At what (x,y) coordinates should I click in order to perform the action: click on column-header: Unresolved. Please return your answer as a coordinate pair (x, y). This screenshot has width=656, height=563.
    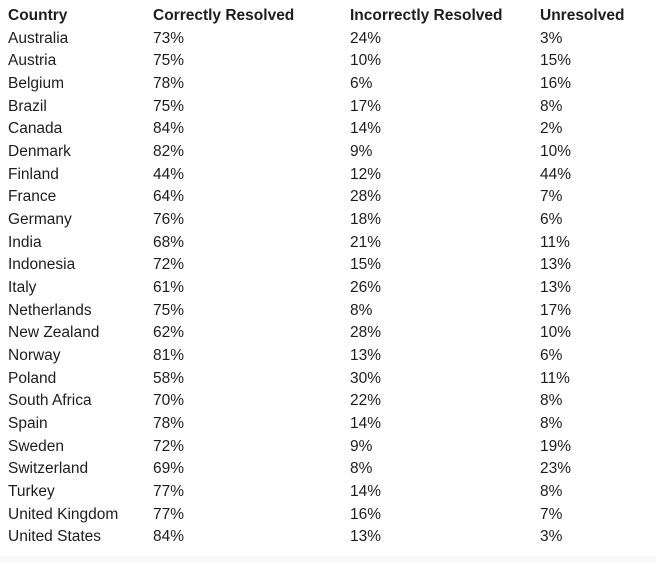
    Looking at the image, I should click on (582, 15).